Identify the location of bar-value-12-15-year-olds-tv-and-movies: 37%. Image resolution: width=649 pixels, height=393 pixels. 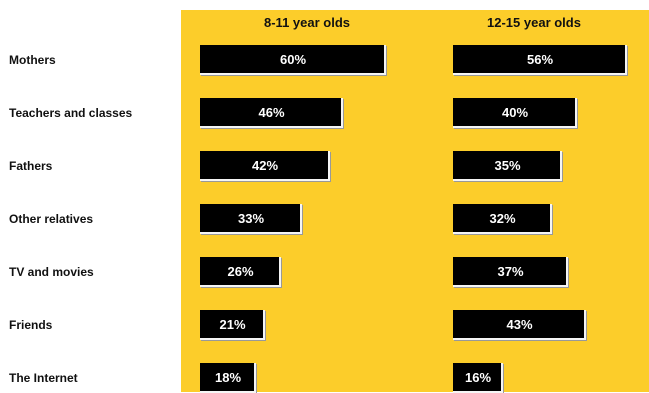
(510, 271).